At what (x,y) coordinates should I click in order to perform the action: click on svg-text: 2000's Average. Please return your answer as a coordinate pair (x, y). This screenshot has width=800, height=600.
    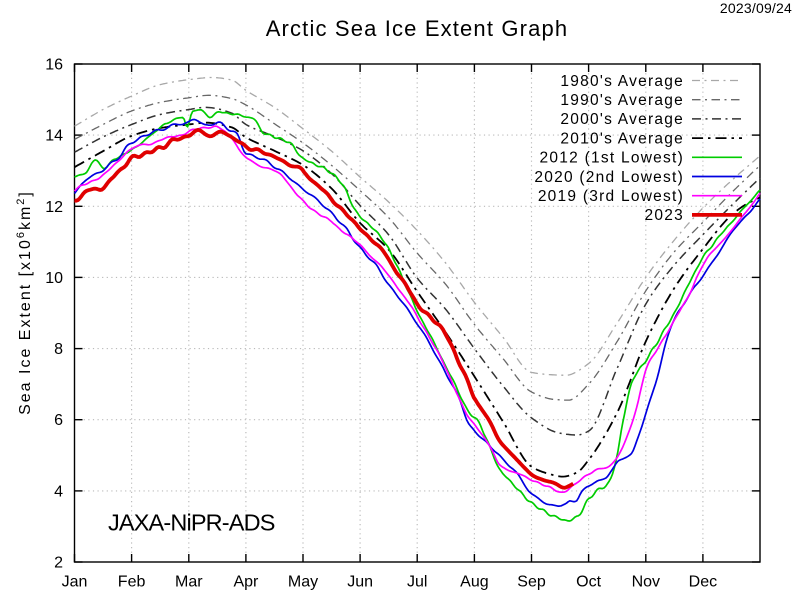
    Looking at the image, I should click on (622, 119).